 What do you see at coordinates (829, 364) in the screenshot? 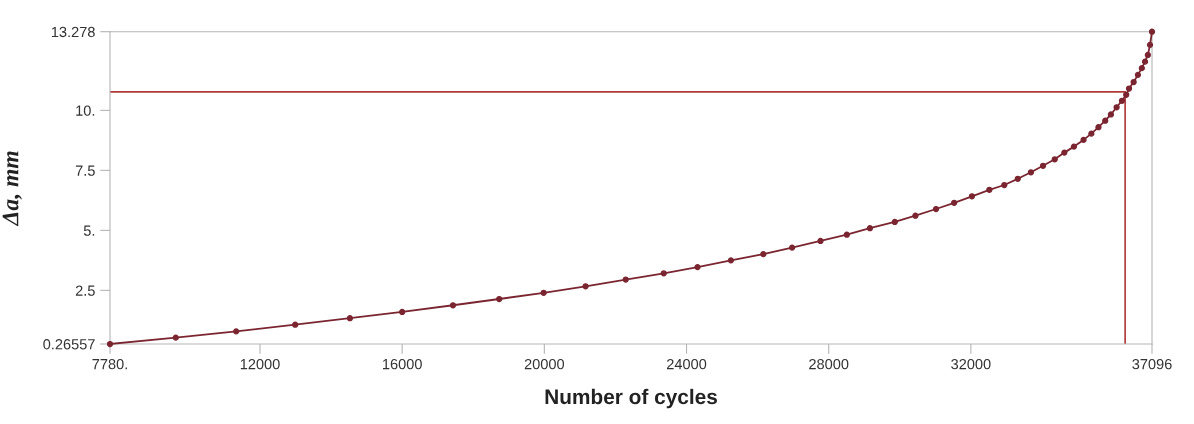
I see `x-tick-label: 28000` at bounding box center [829, 364].